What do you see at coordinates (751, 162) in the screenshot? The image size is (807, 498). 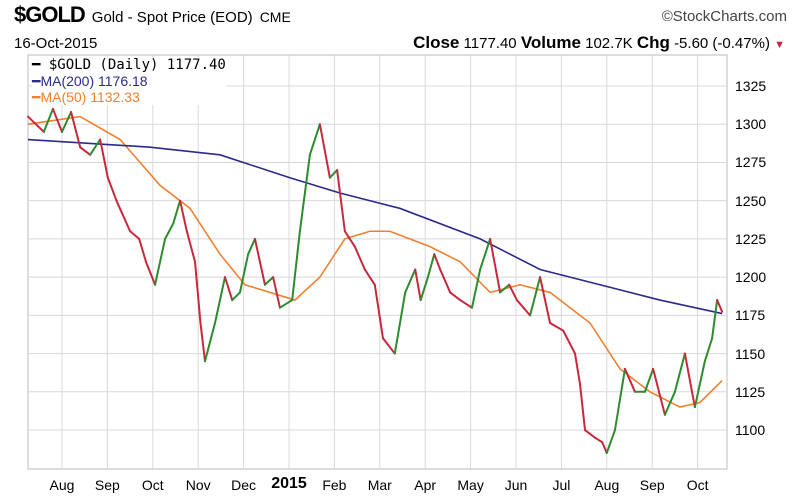 I see `y-tick-label: 1275` at bounding box center [751, 162].